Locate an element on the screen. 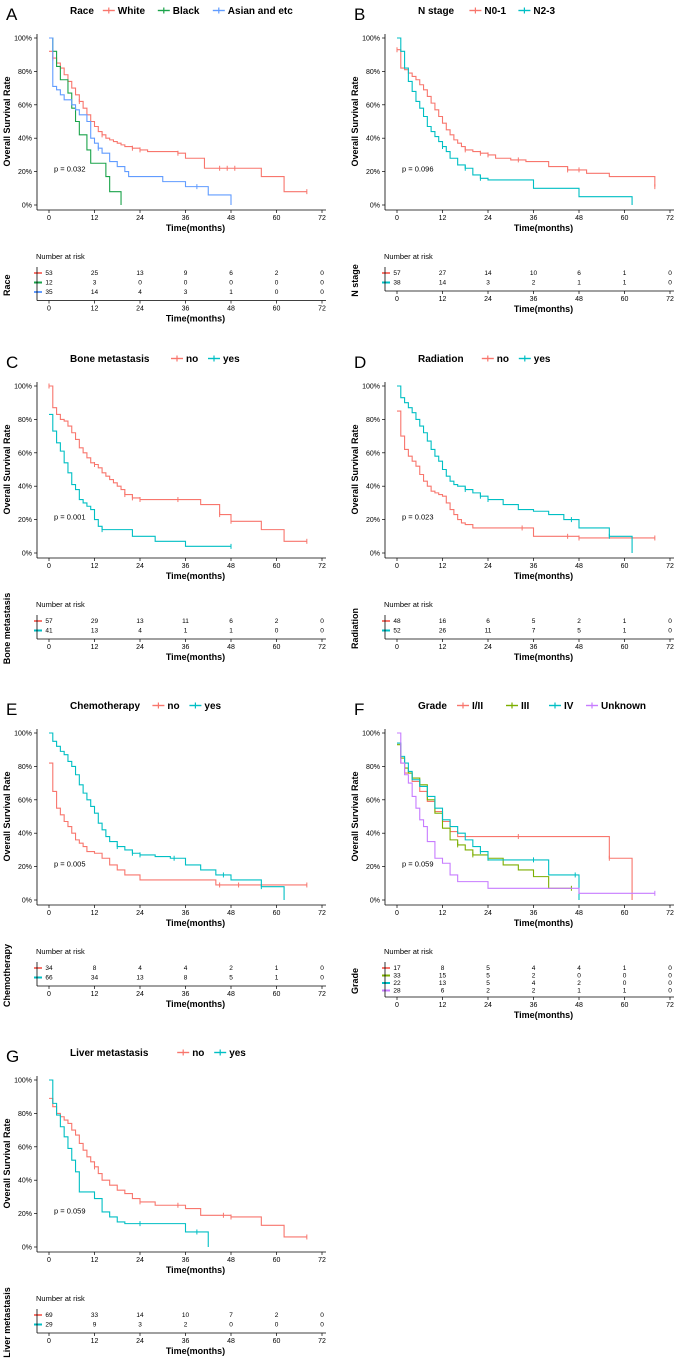 The height and width of the screenshot is (1372, 685). risk-count: 9 is located at coordinates (95, 1325).